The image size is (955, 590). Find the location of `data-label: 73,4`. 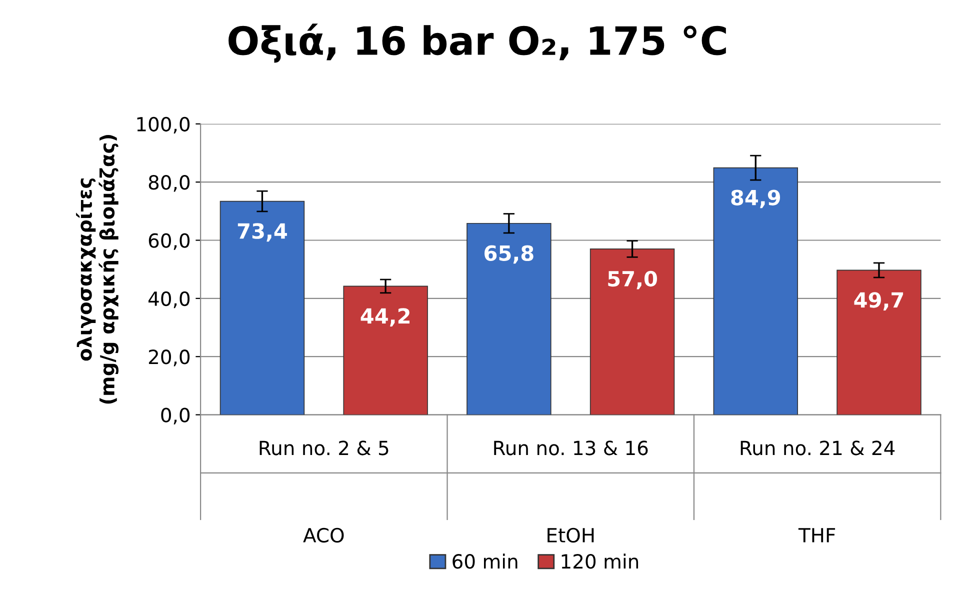

data-label: 73,4 is located at coordinates (262, 232).